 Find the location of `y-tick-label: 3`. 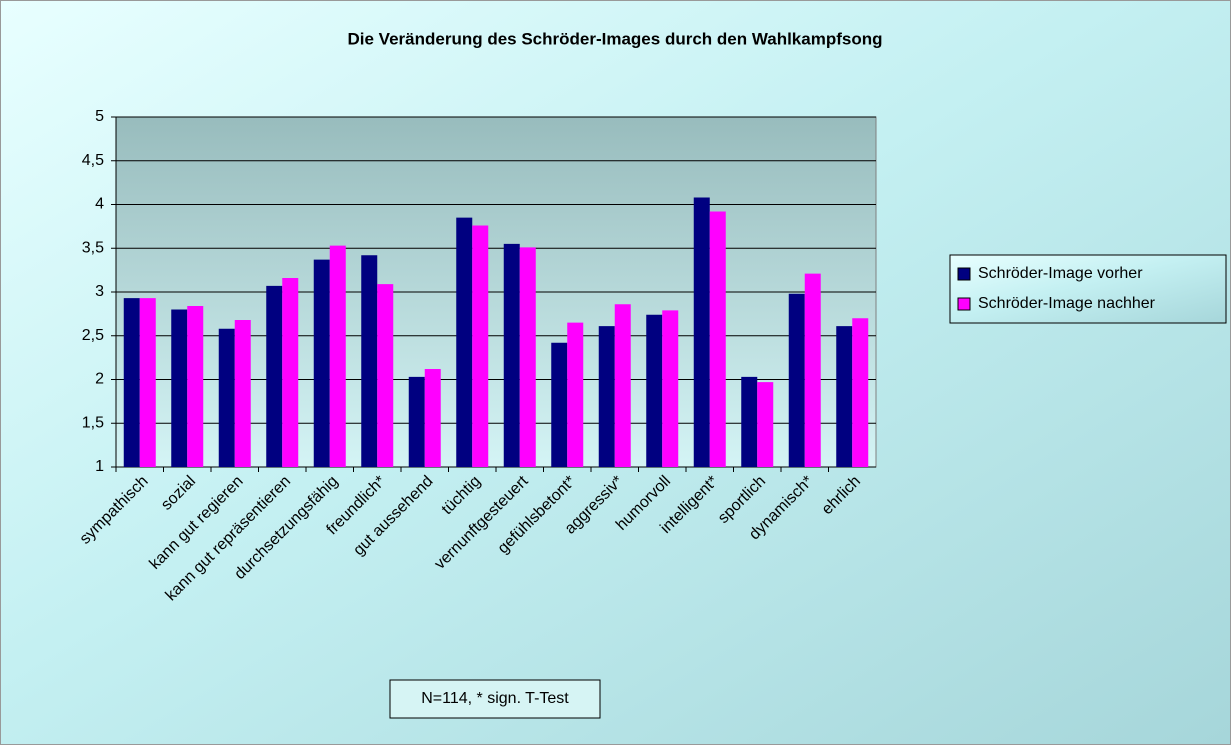

y-tick-label: 3 is located at coordinates (99, 291).